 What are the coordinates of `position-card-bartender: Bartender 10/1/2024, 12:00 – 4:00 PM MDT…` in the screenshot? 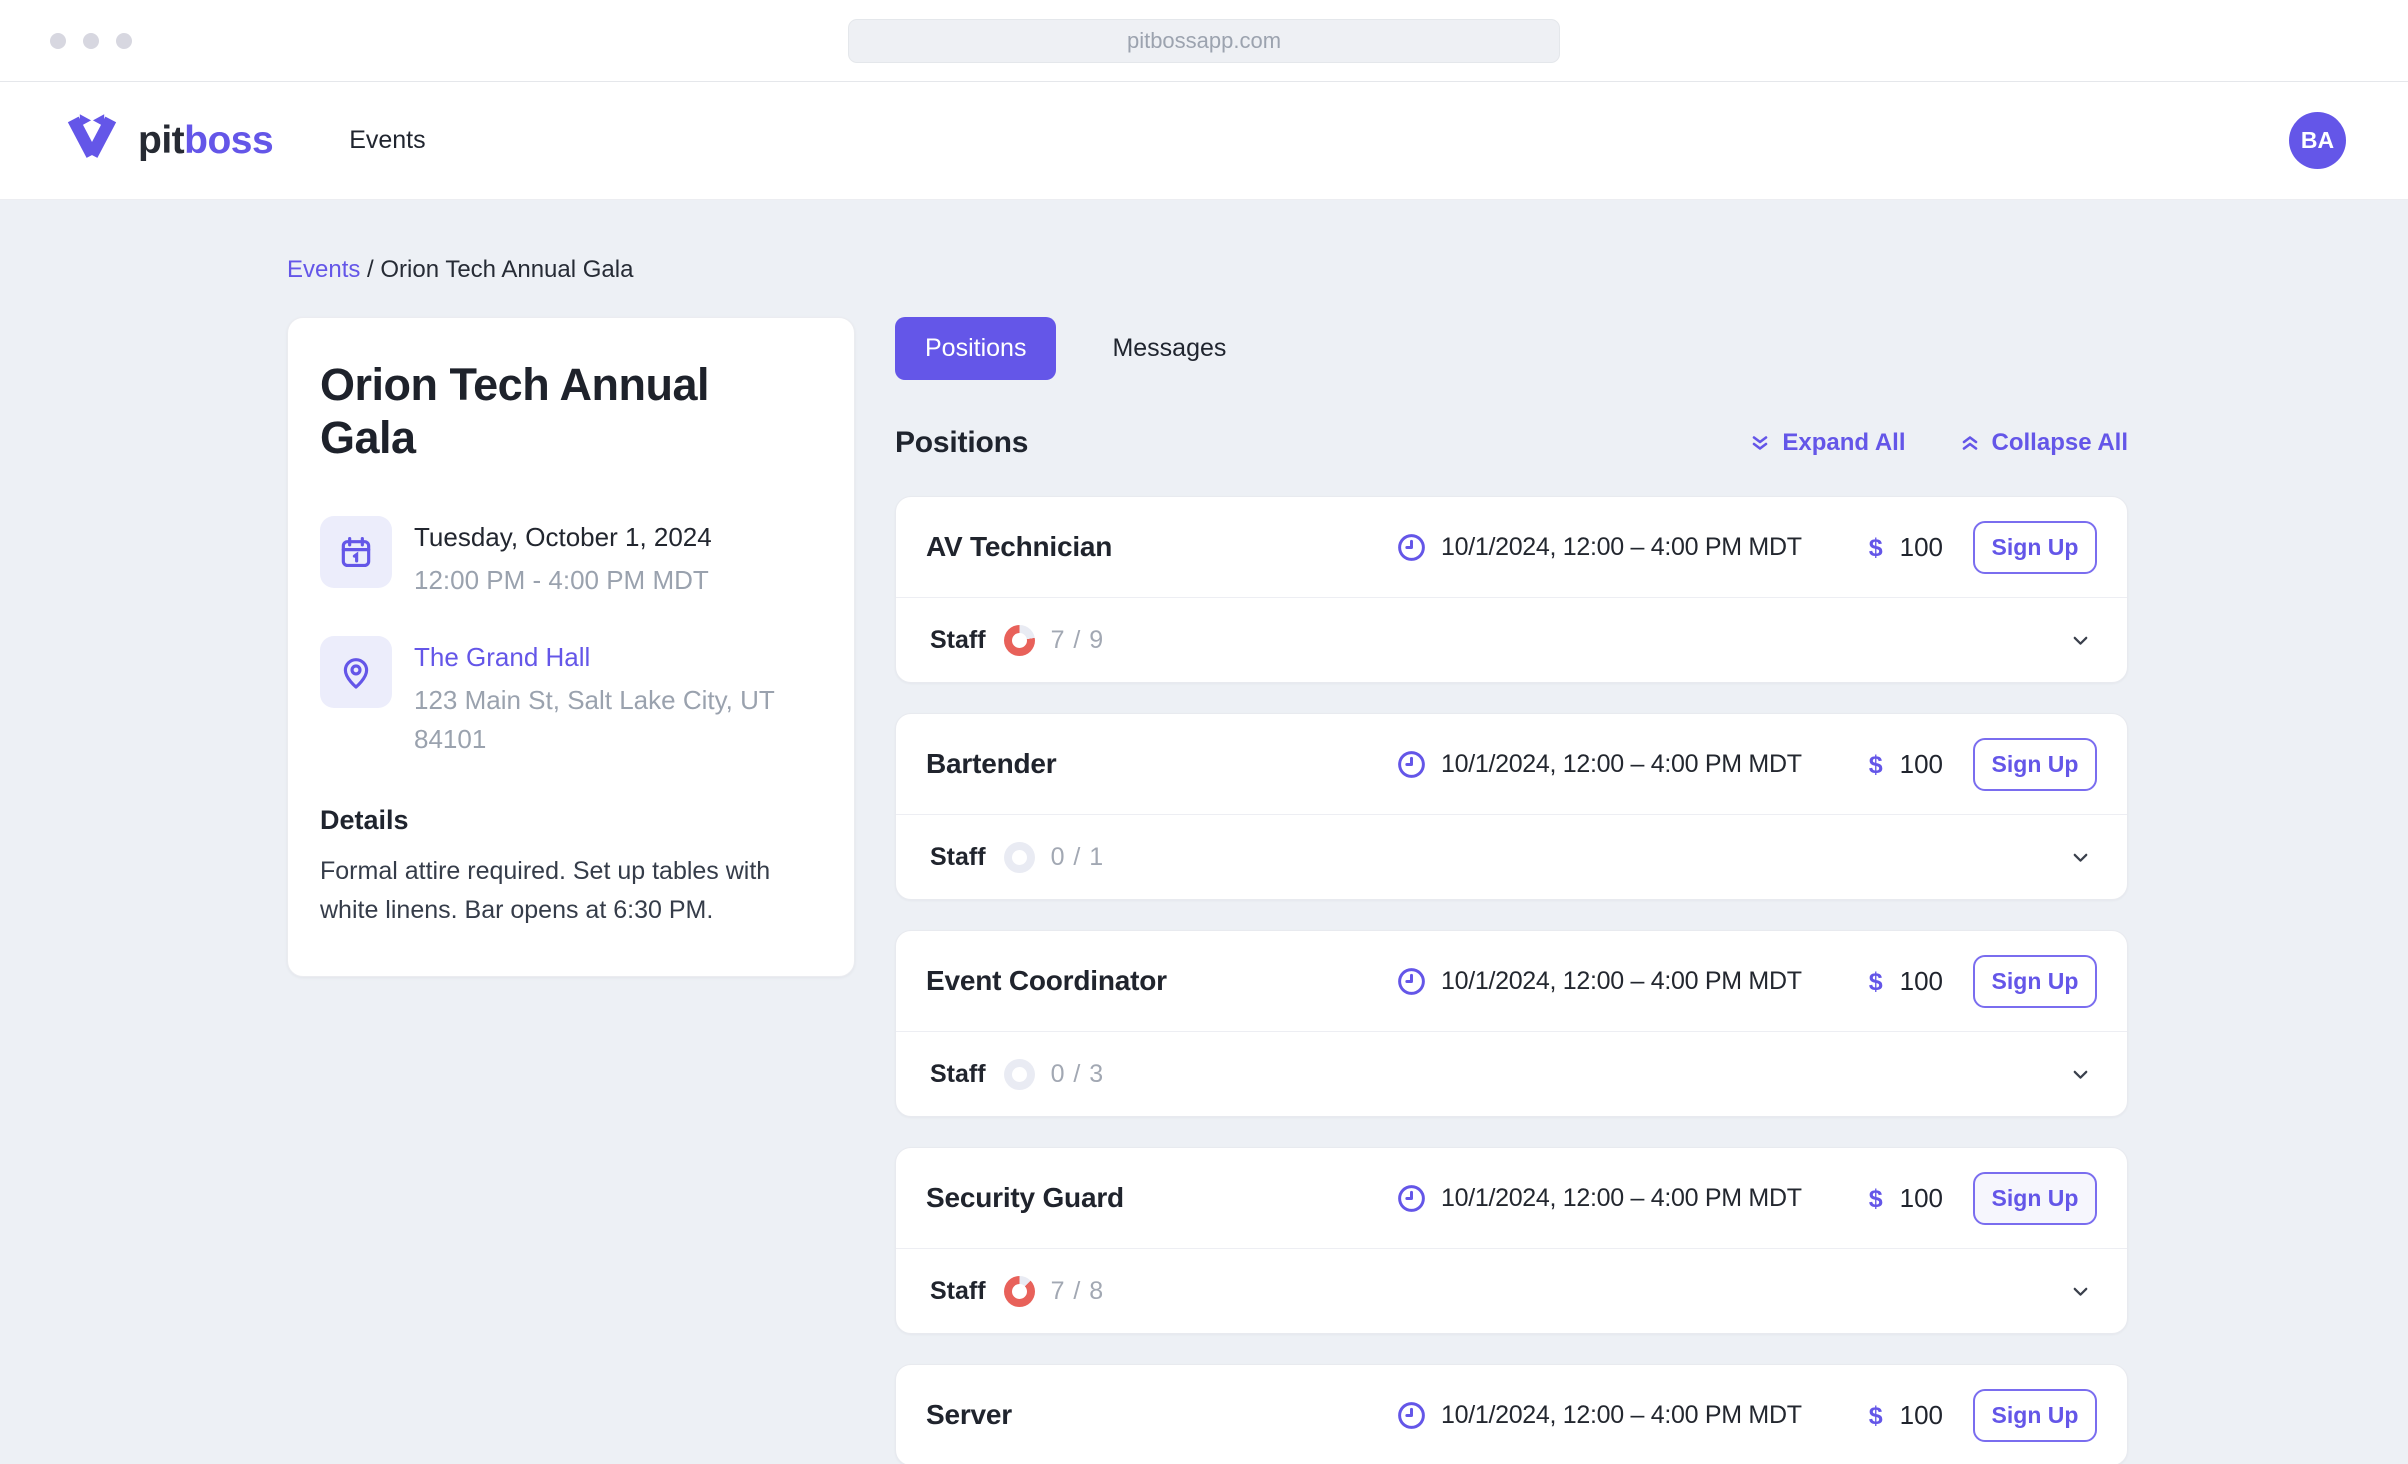 It's located at (1511, 806).